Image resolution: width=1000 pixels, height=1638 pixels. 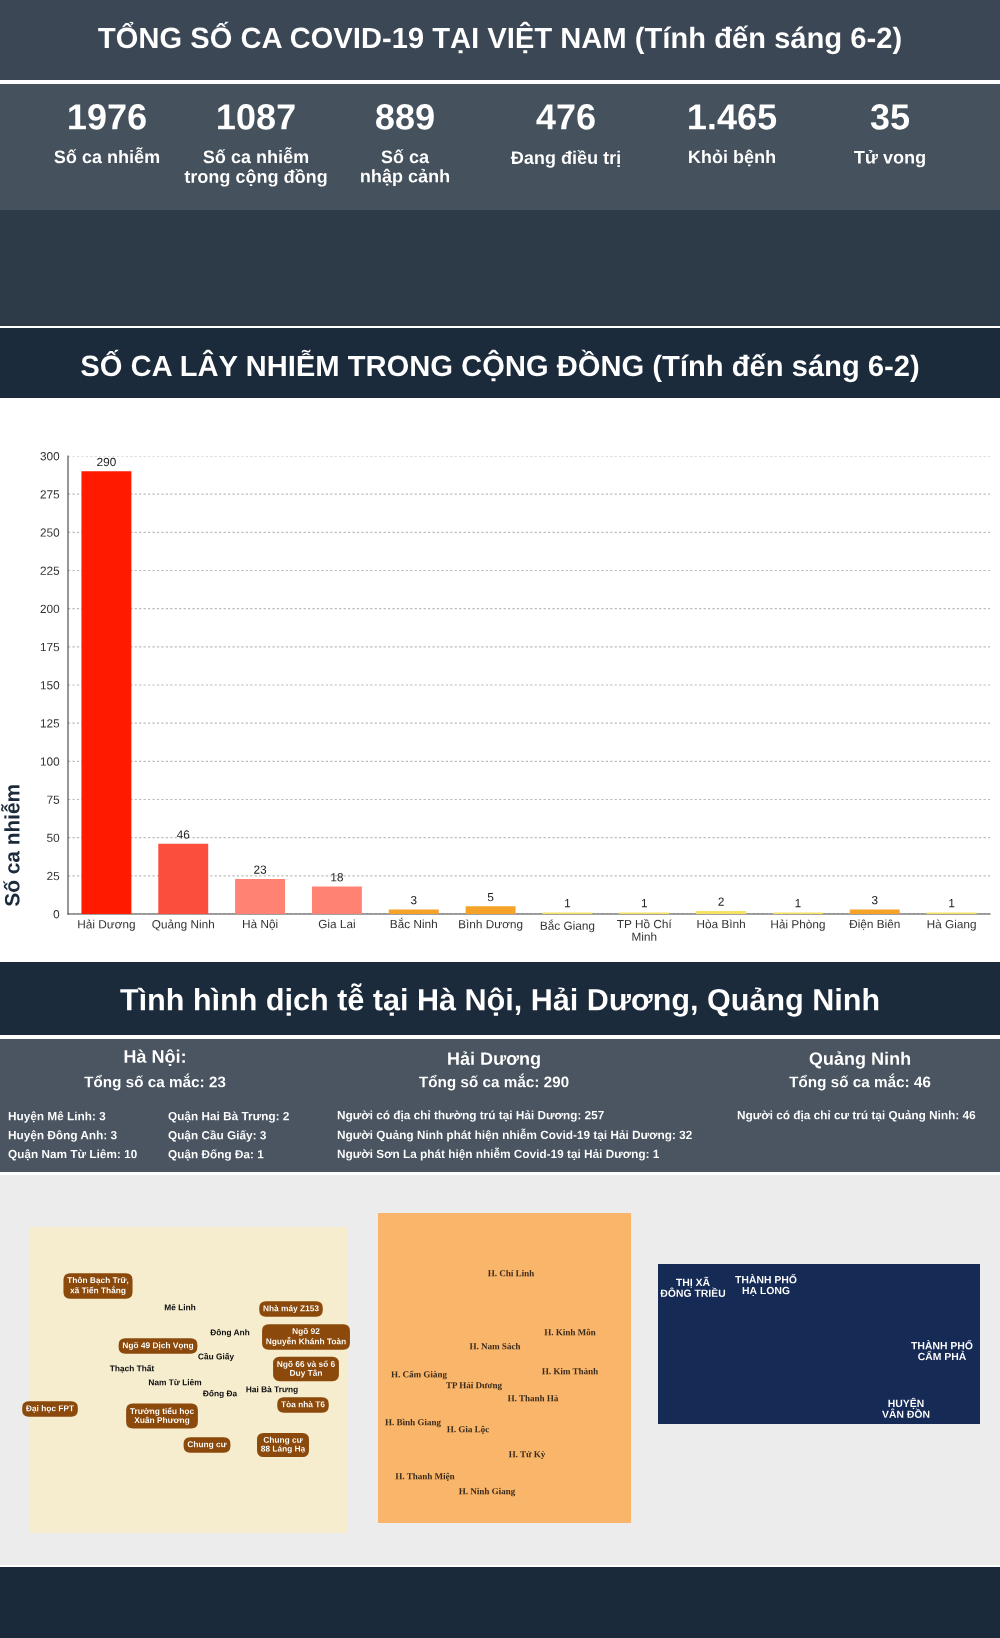 I want to click on y-tick-label: 225, so click(x=50, y=570).